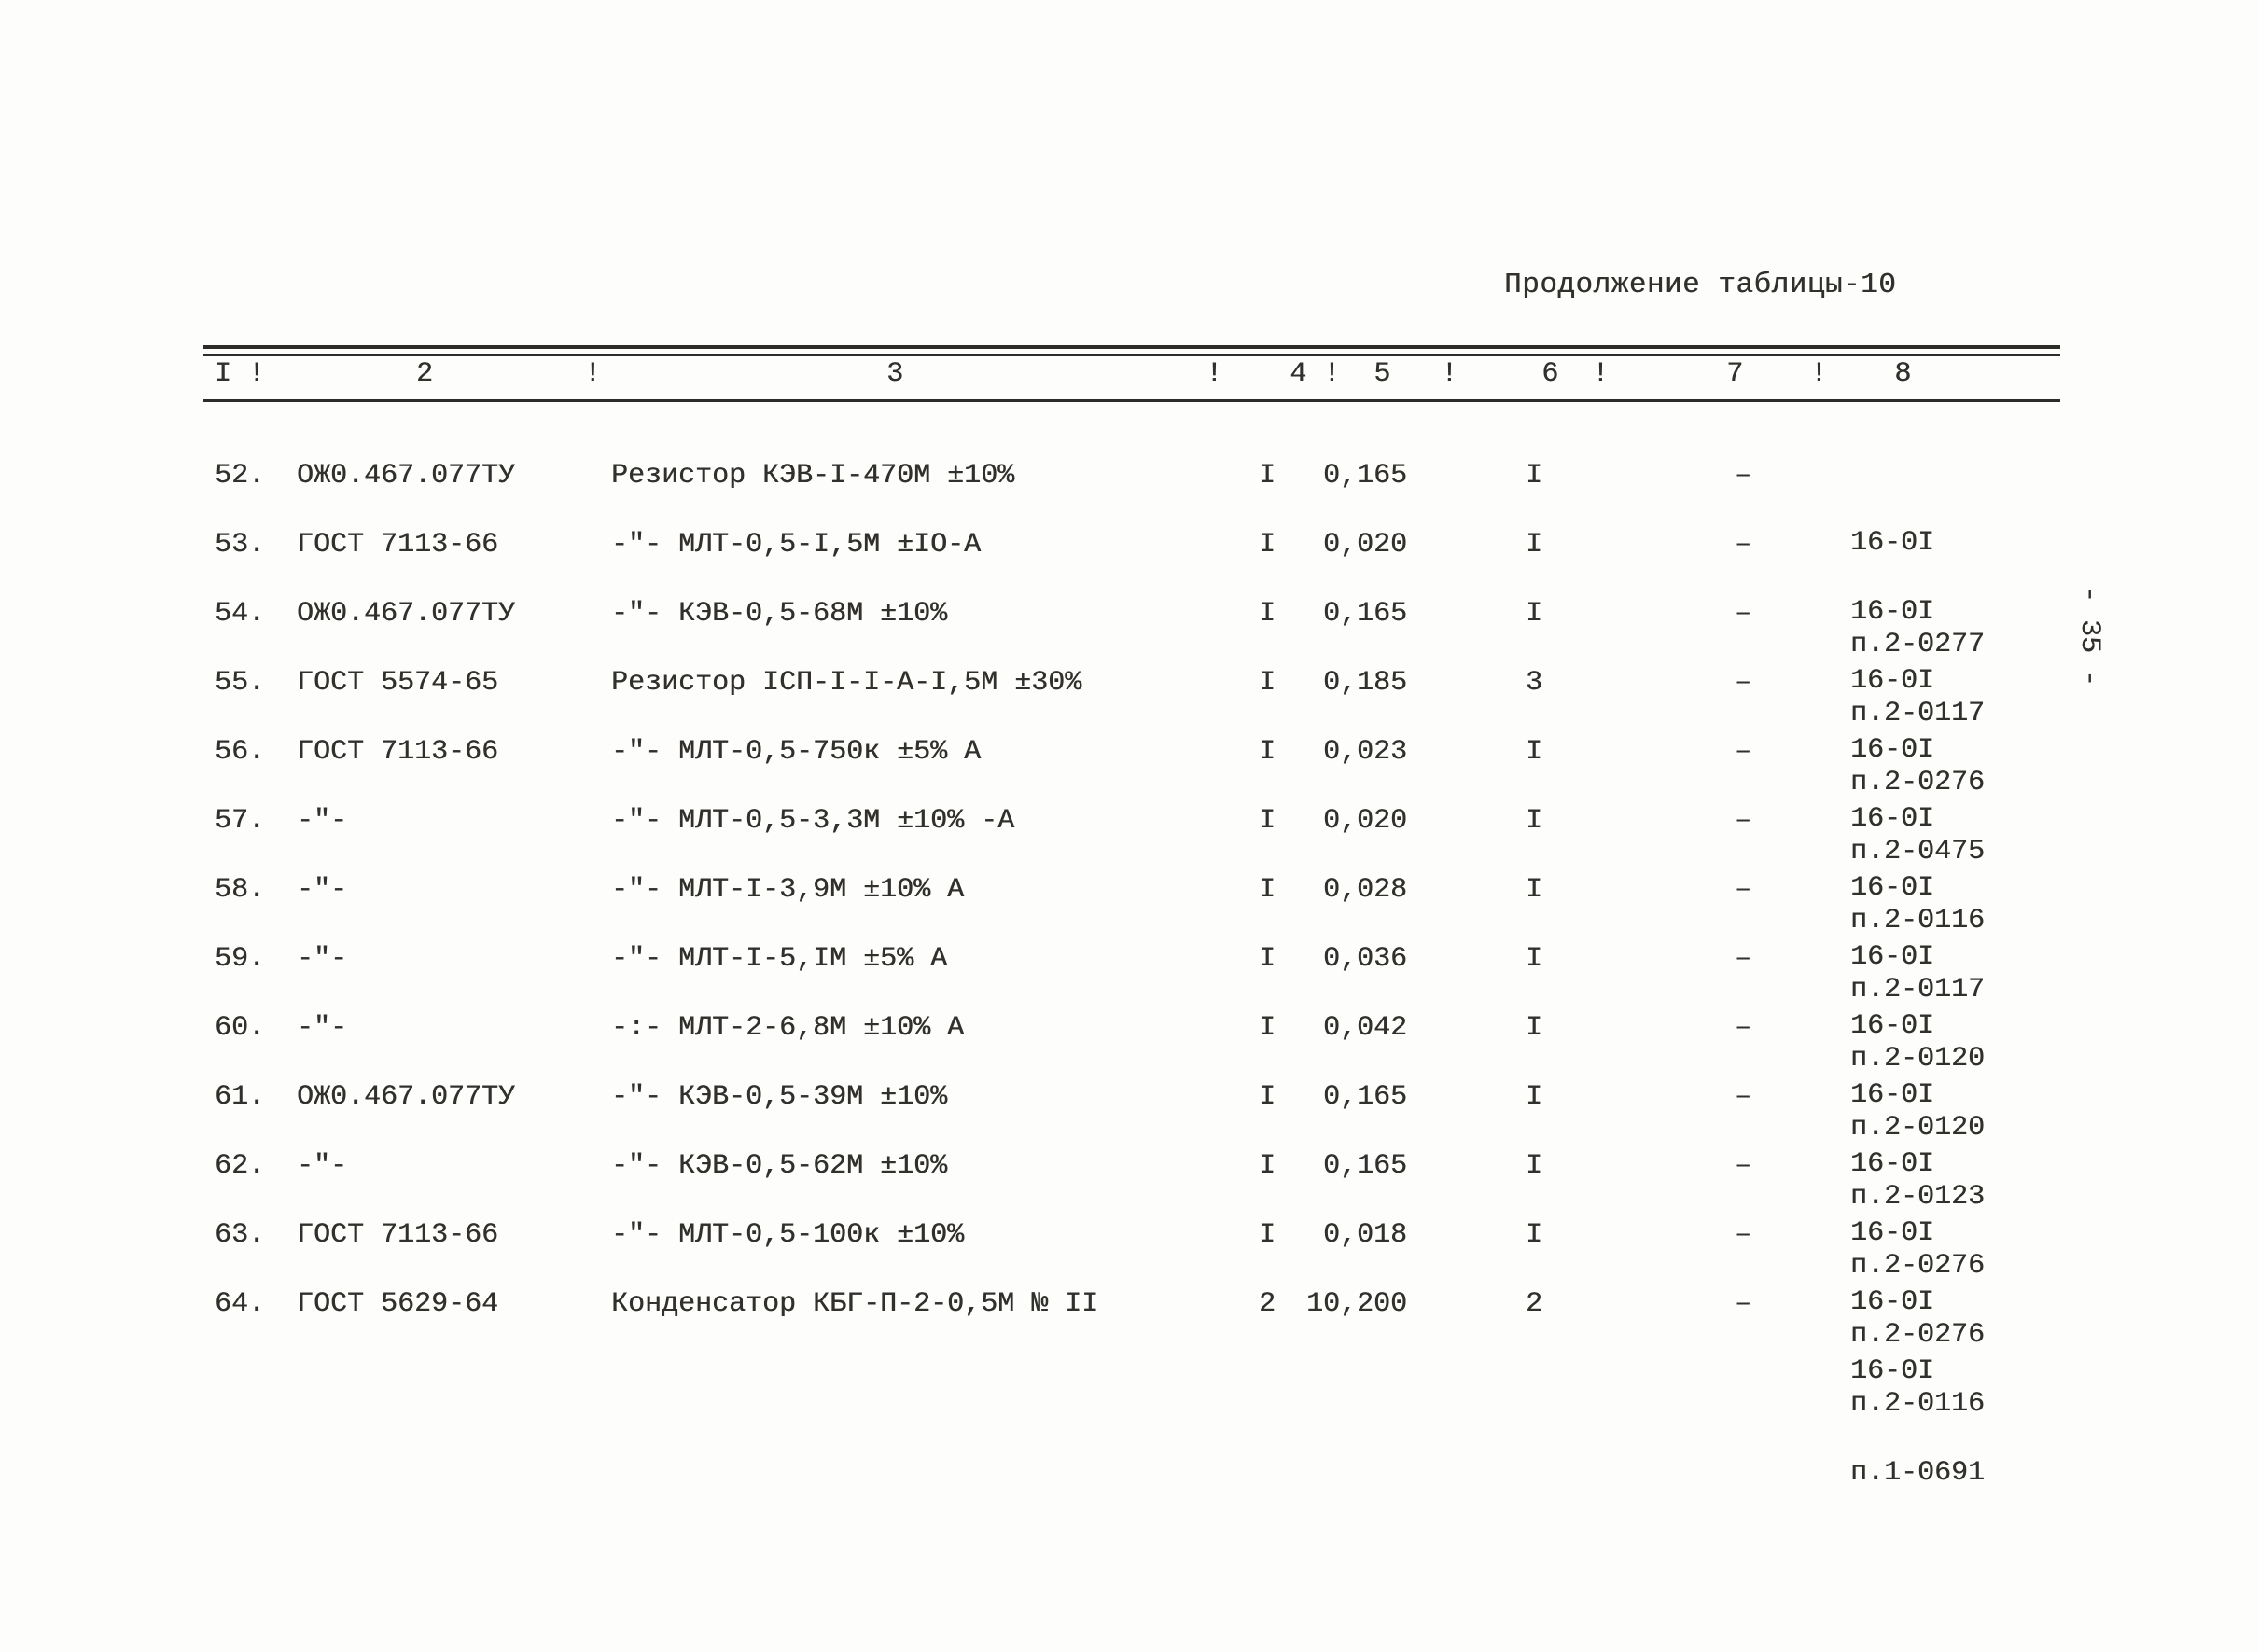  Describe the element at coordinates (1918, 713) in the screenshot. I see `reference-line-2: п.2-0117` at that location.